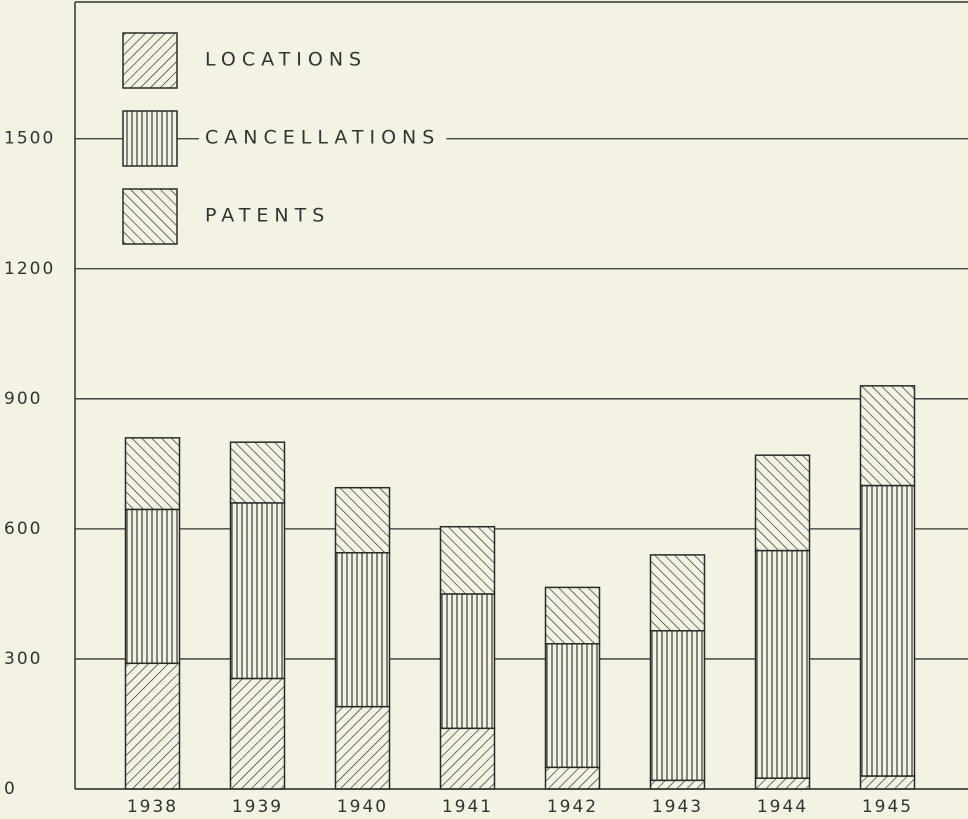 The image size is (968, 819). I want to click on y-tick-label: 1500, so click(29, 139).